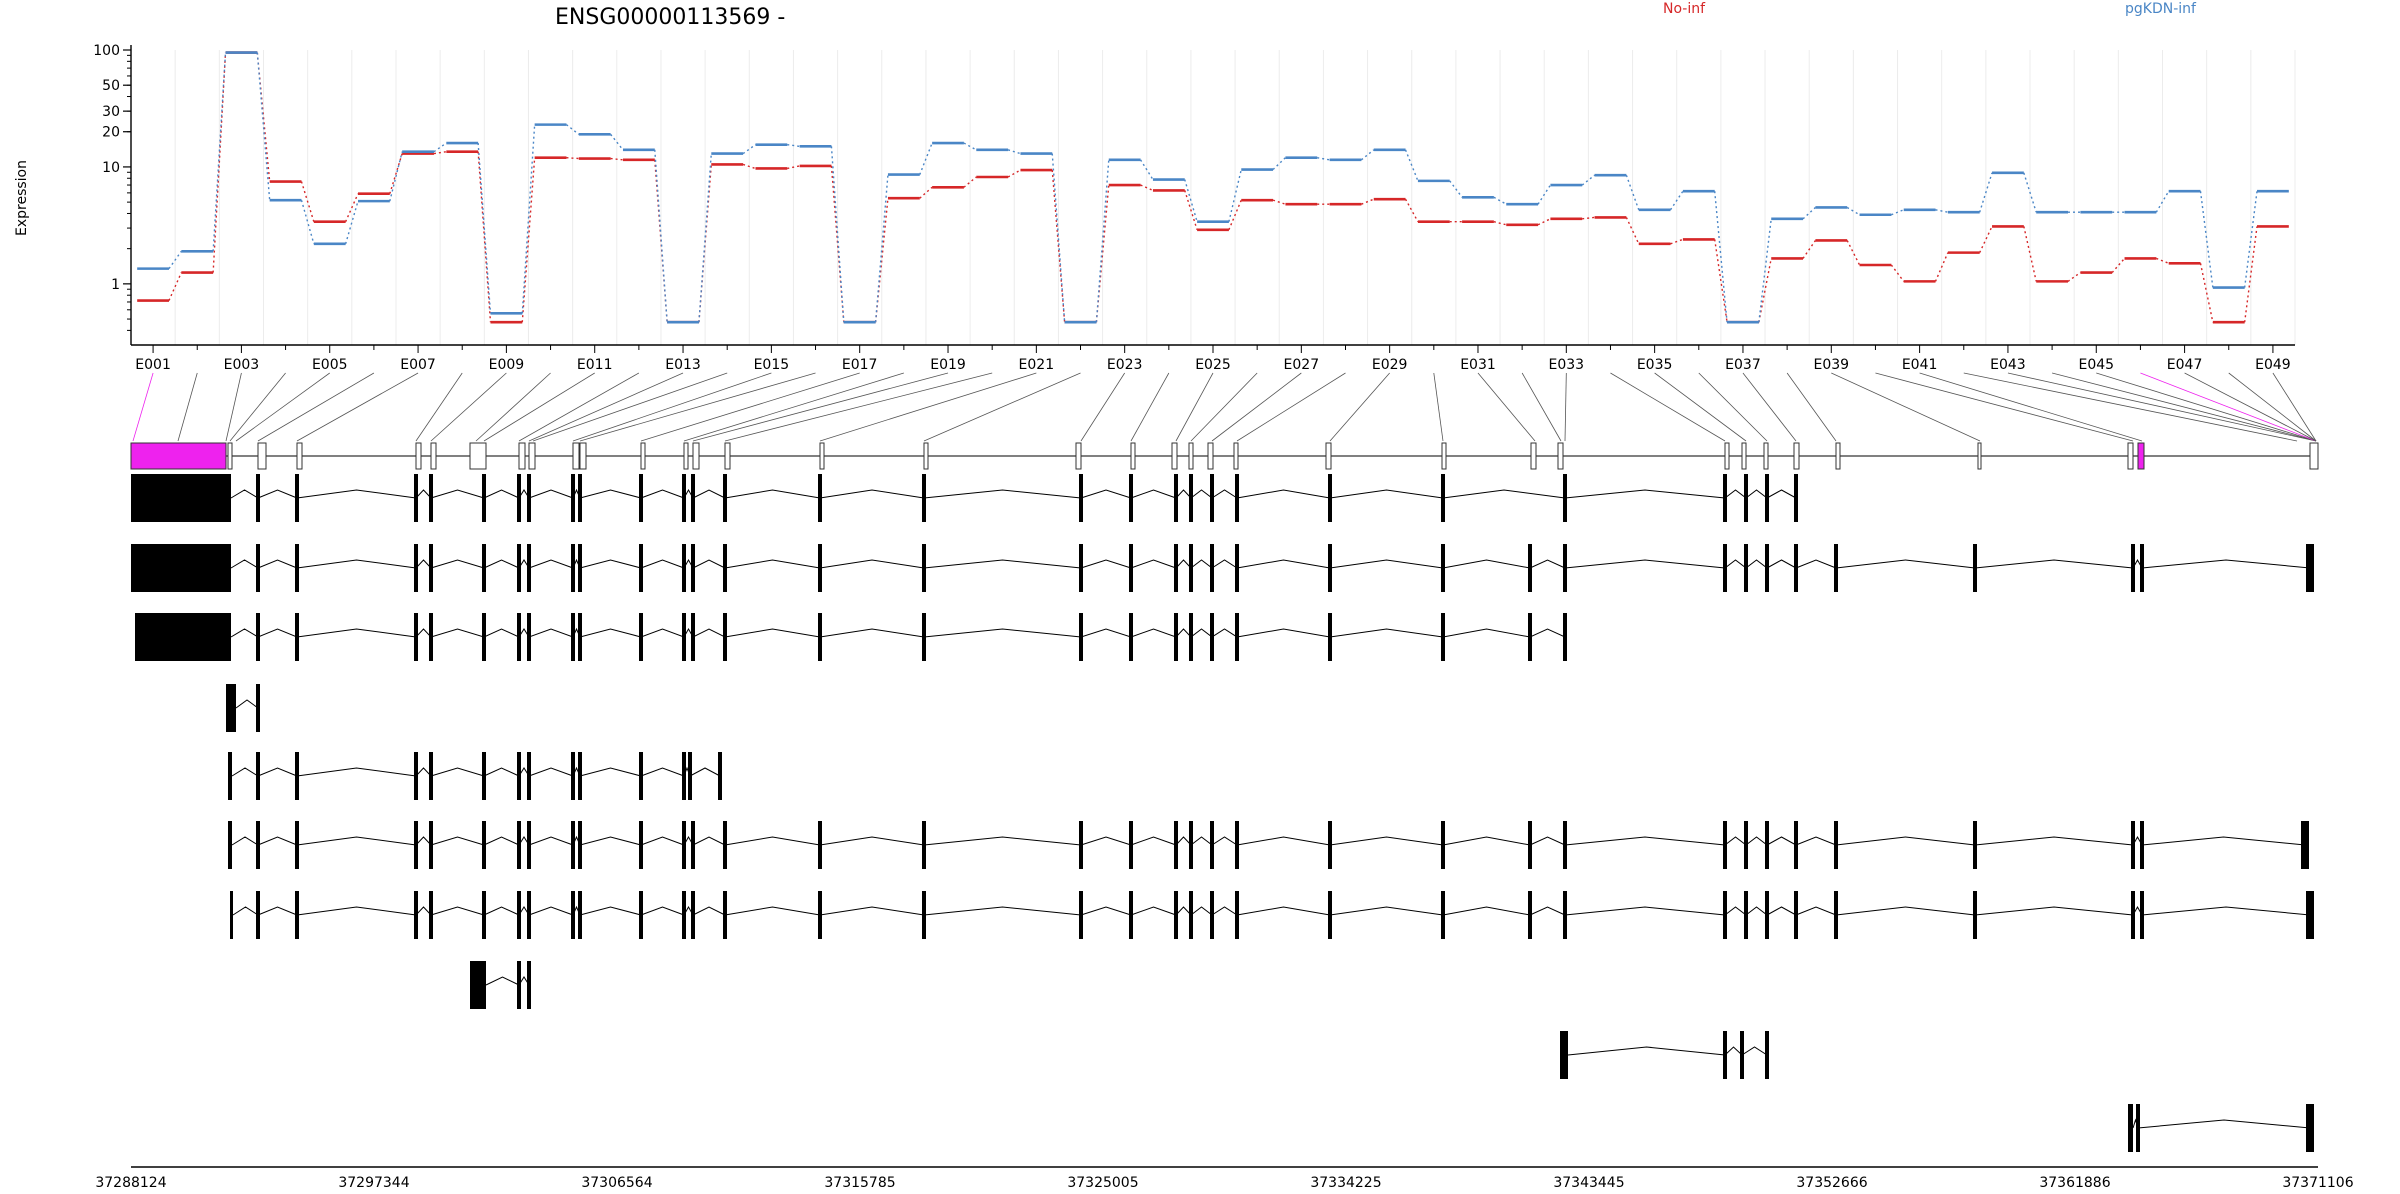 The image size is (2400, 1194). What do you see at coordinates (418, 365) in the screenshot?
I see `x-tick-label: E007` at bounding box center [418, 365].